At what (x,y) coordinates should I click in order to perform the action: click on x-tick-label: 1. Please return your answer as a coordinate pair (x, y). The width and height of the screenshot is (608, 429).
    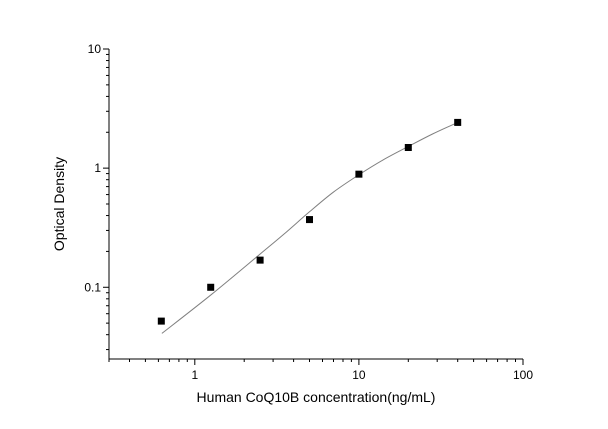
    Looking at the image, I should click on (194, 375).